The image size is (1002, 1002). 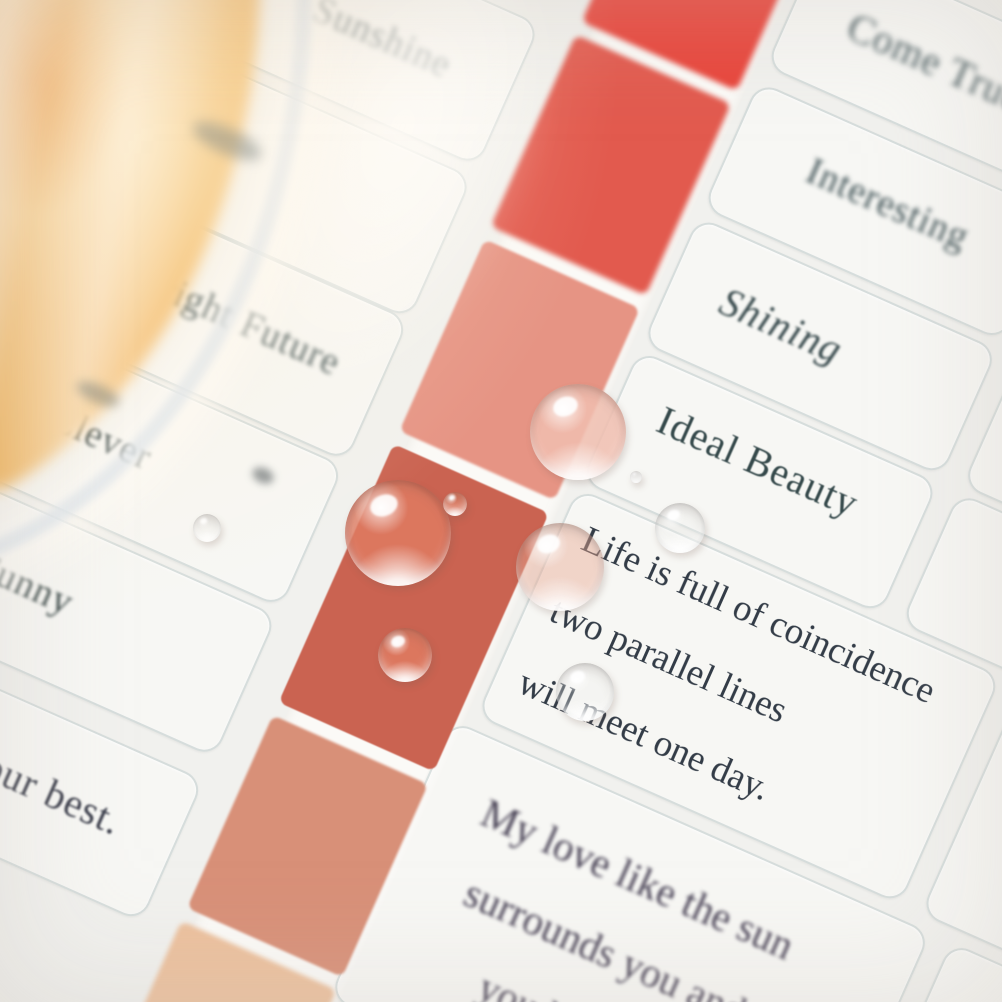 I want to click on glass-cup, so click(x=130, y=265).